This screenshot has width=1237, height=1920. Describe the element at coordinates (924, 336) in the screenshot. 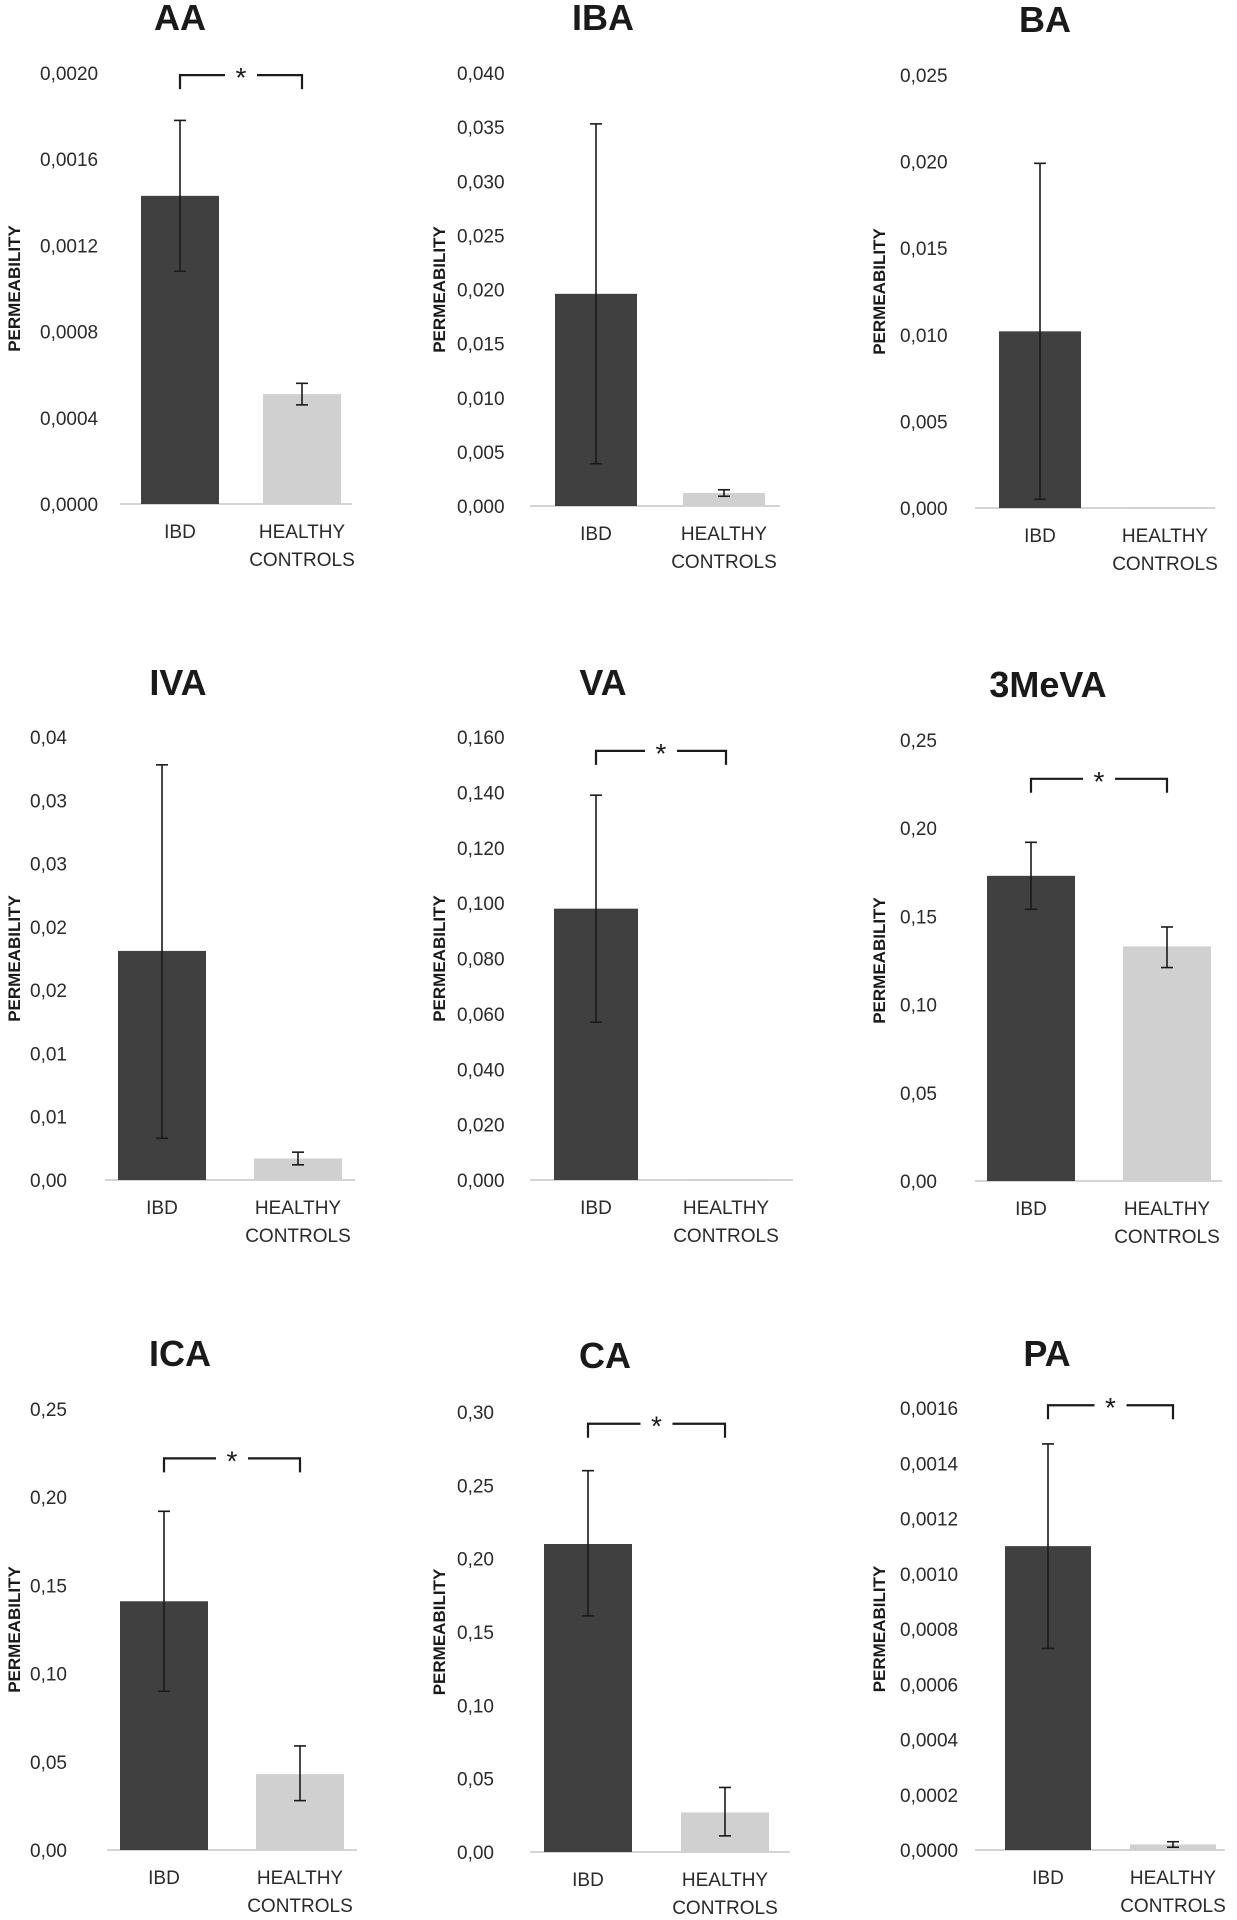

I see `y-tick-label: 0,010` at that location.